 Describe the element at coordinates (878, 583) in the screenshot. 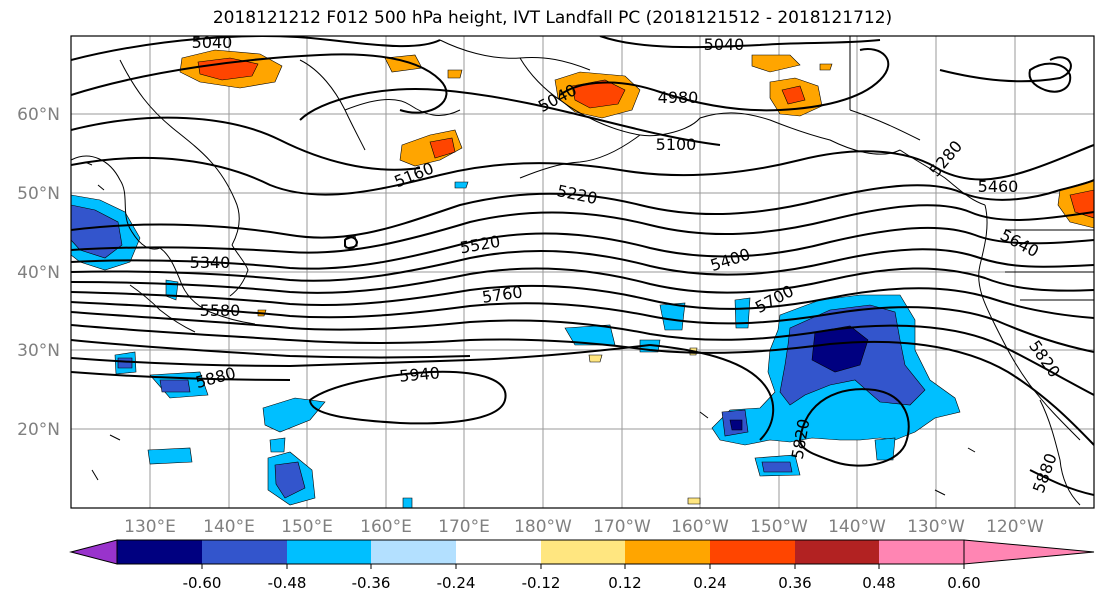

I see `colorbar-tick-label: 0.48` at that location.